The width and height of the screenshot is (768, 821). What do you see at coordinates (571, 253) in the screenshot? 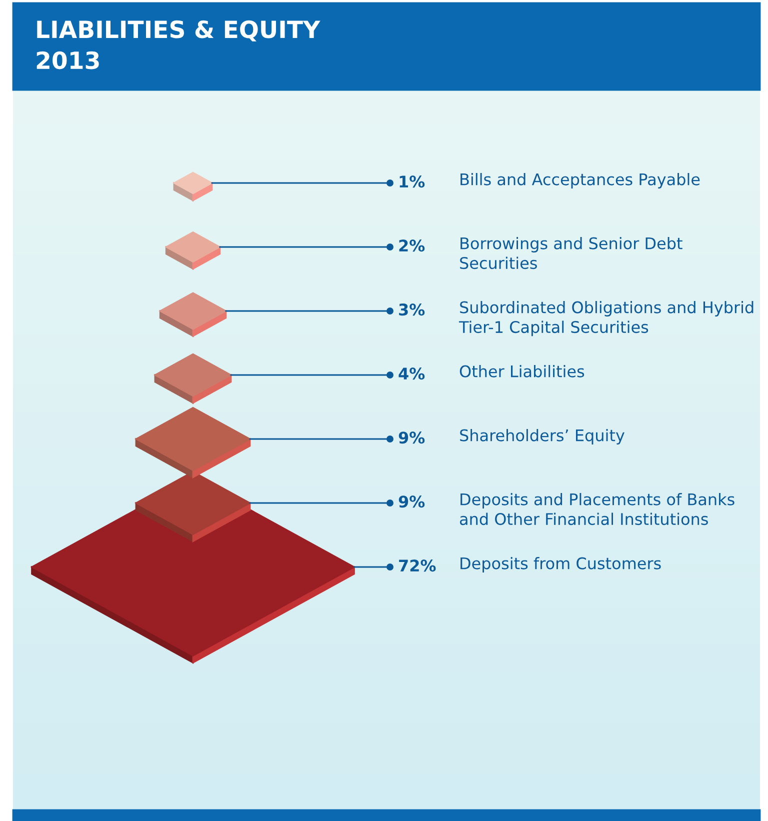
I see `category-label: Borrowings and Senior Debt Securities` at bounding box center [571, 253].